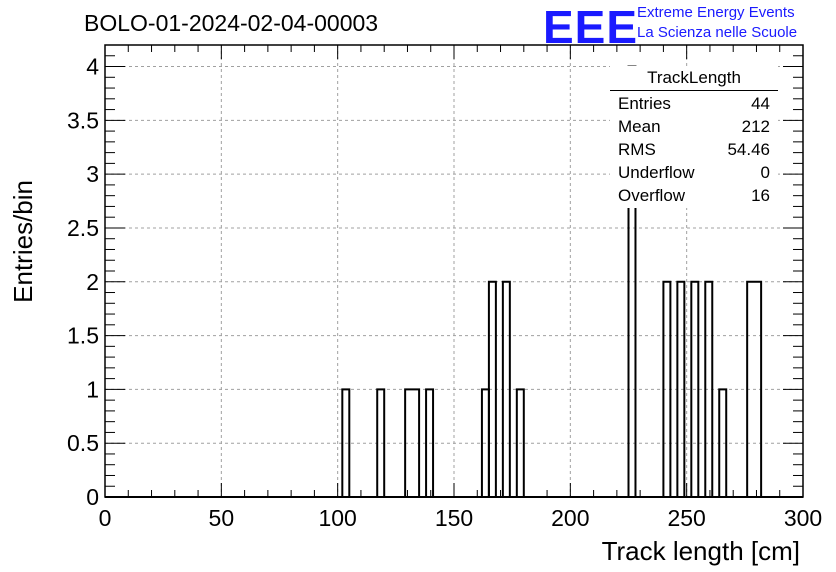 This screenshot has width=836, height=572. What do you see at coordinates (694, 149) in the screenshot?
I see `stats-row-rms: RMS 54.46` at bounding box center [694, 149].